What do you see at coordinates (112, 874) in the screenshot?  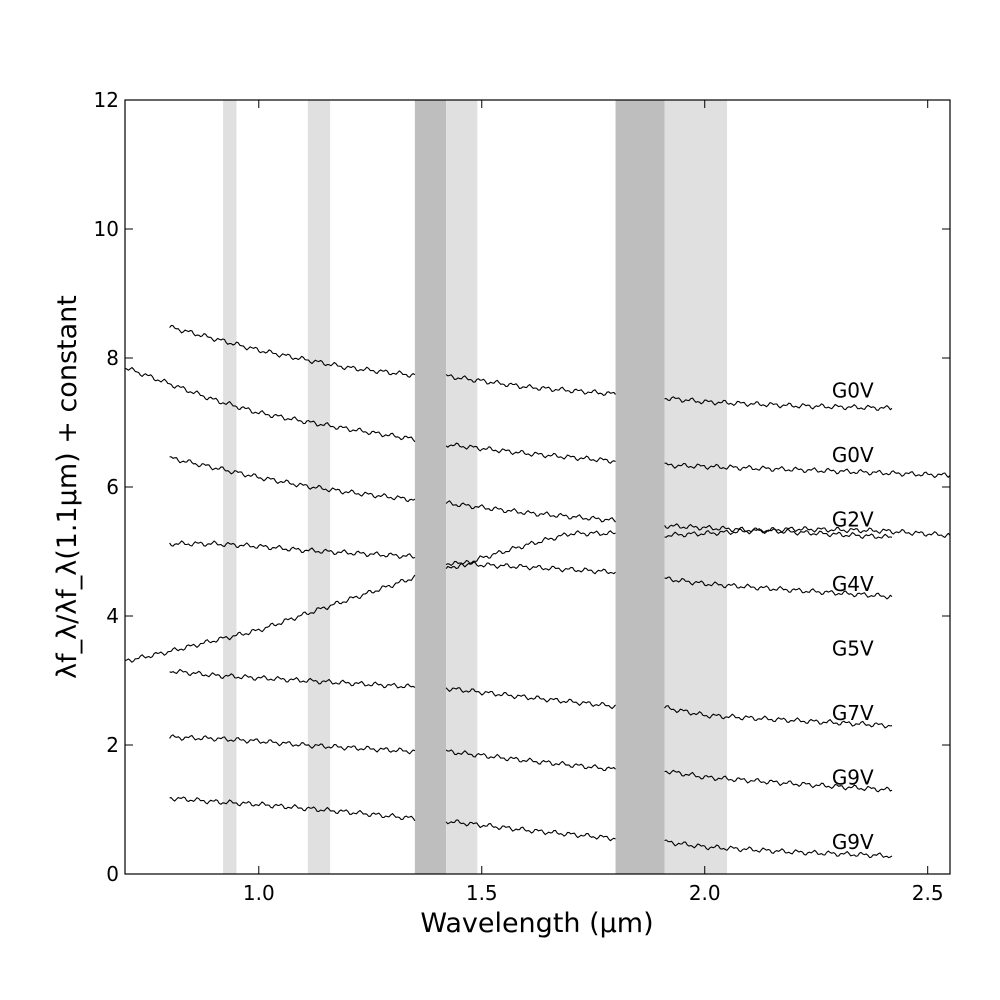 I see `y-tick-label: 0` at bounding box center [112, 874].